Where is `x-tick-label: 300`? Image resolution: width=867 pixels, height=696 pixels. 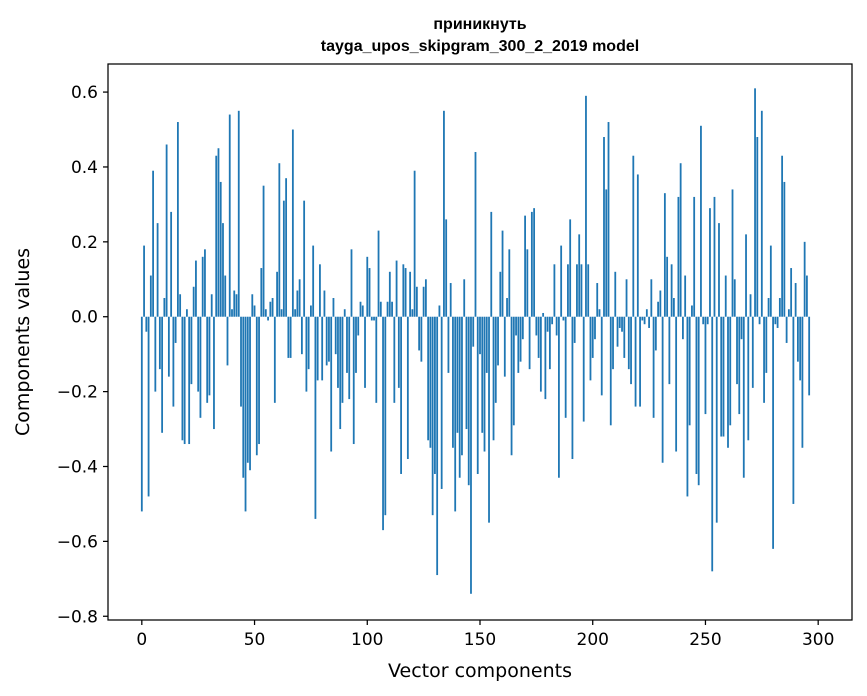 x-tick-label: 300 is located at coordinates (818, 640).